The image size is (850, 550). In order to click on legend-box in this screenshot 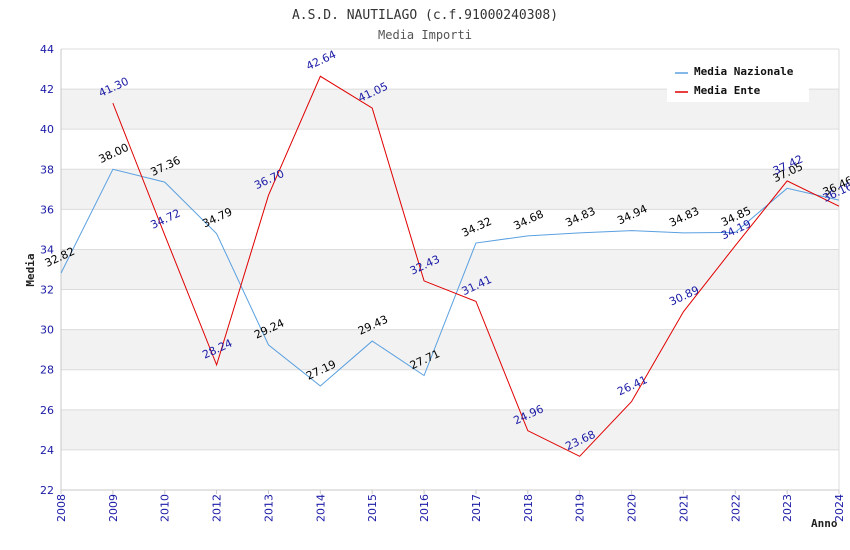, I will do `click(738, 80)`.